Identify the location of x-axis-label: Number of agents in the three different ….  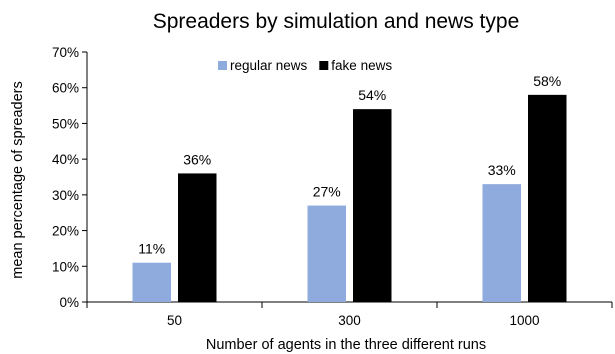
(346, 345).